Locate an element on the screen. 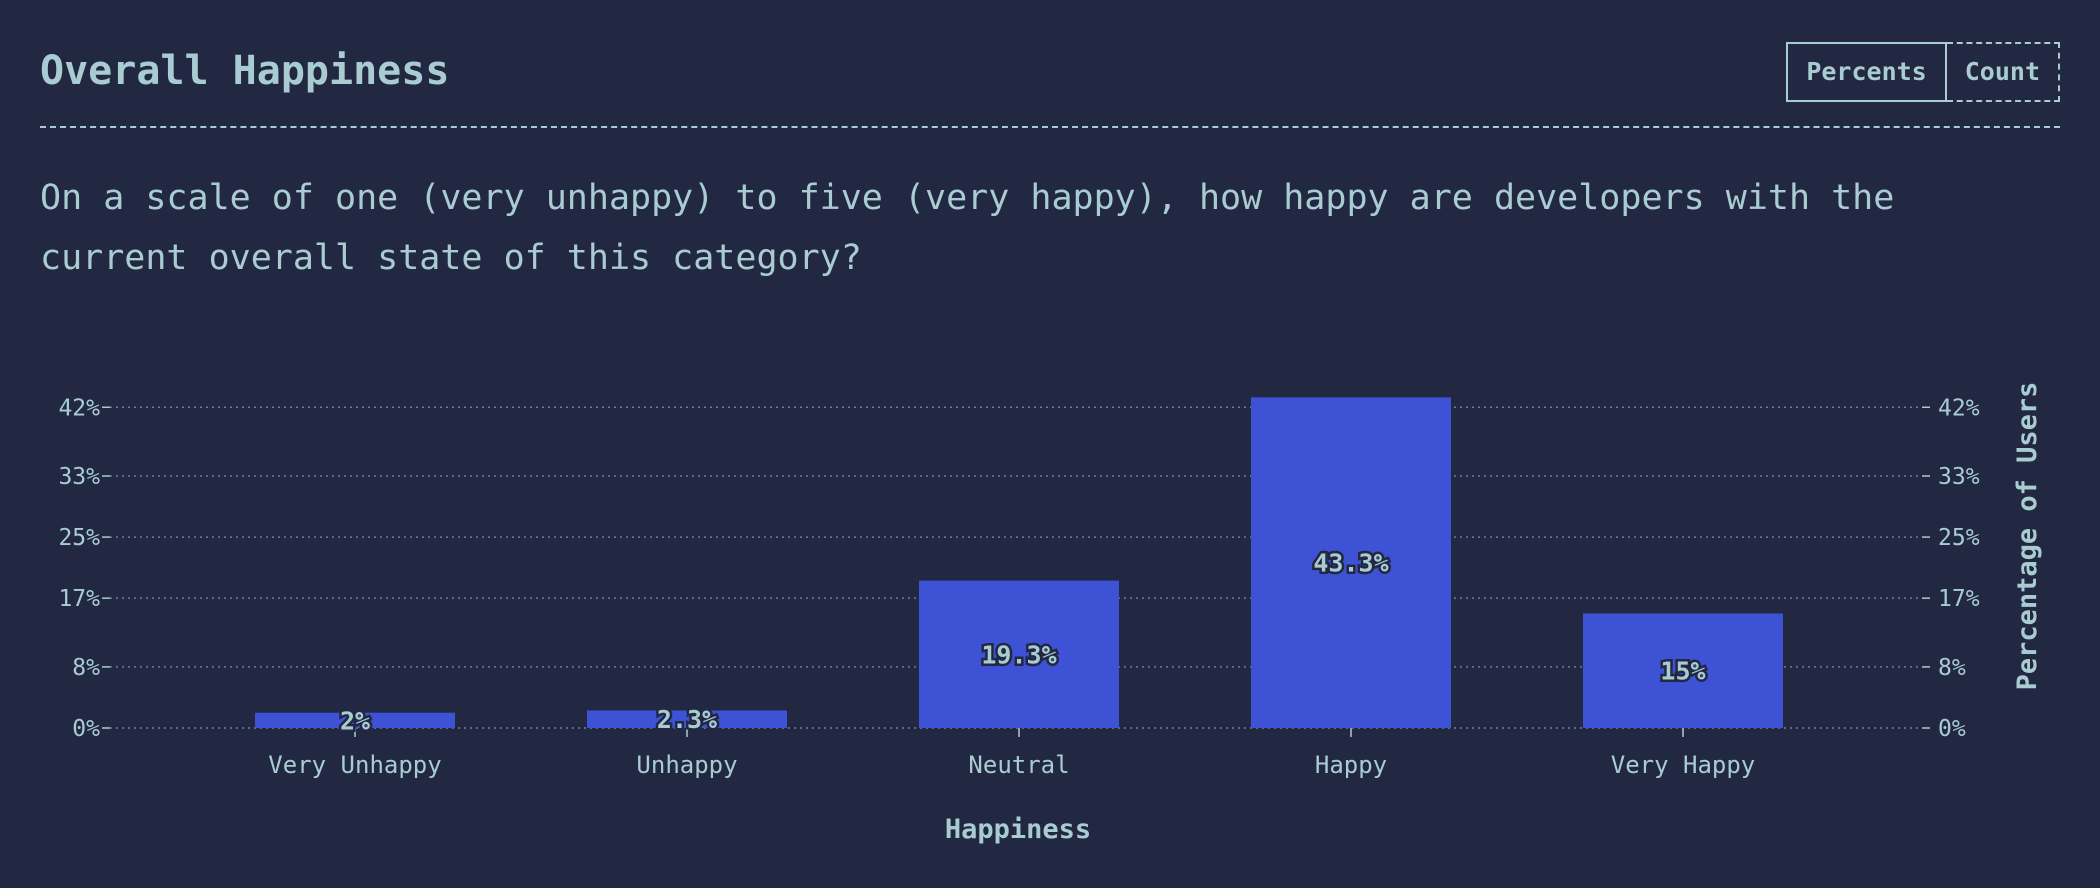 The height and width of the screenshot is (888, 2100). y-axis-title: Percentage of Users is located at coordinates (2027, 536).